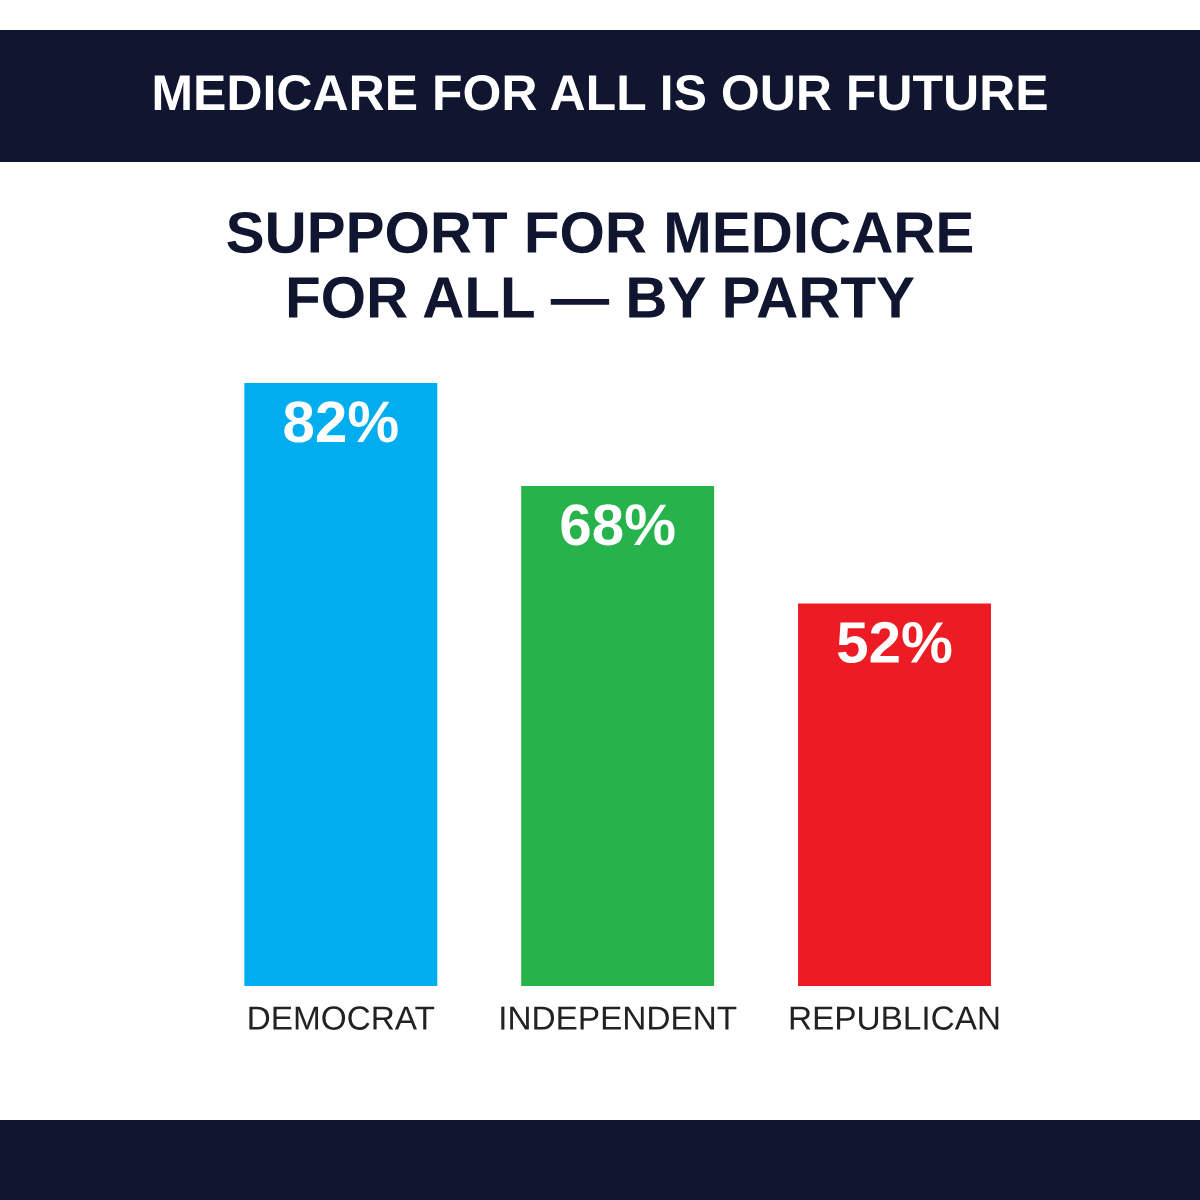 Image resolution: width=1200 pixels, height=1200 pixels. What do you see at coordinates (618, 525) in the screenshot?
I see `data-label: 68%` at bounding box center [618, 525].